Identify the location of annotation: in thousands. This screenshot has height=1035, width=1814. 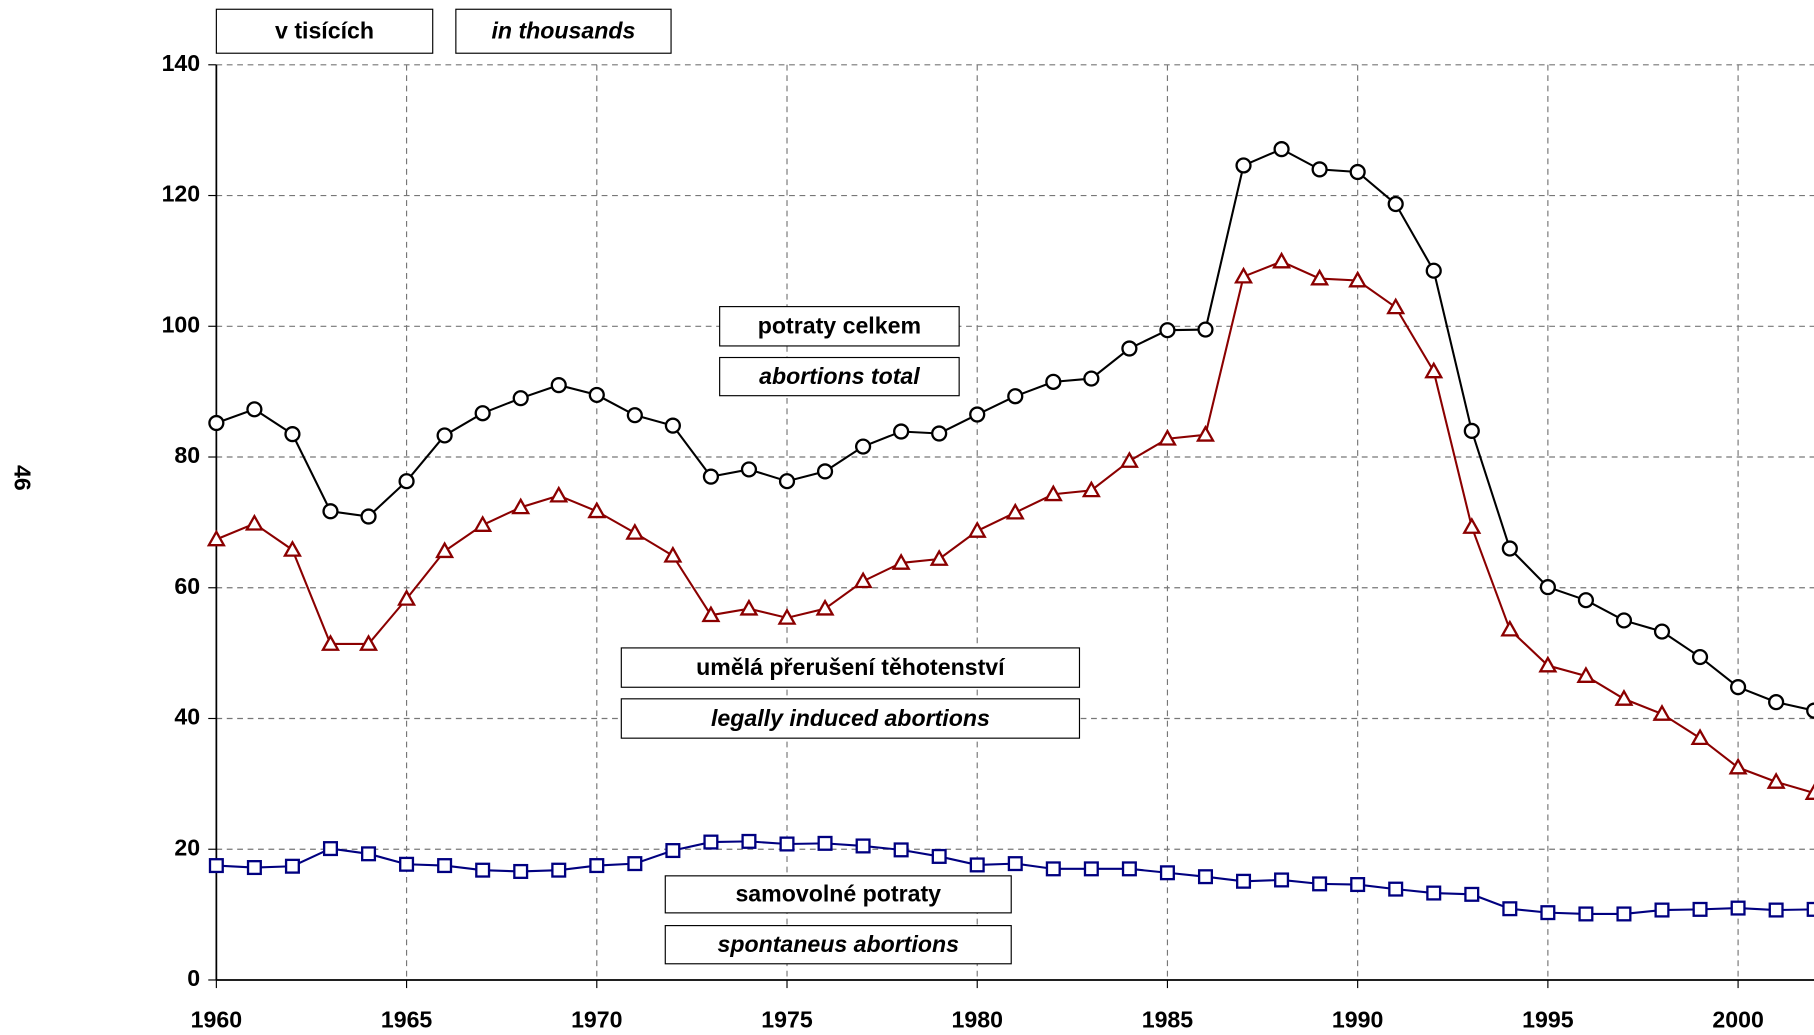
(564, 31).